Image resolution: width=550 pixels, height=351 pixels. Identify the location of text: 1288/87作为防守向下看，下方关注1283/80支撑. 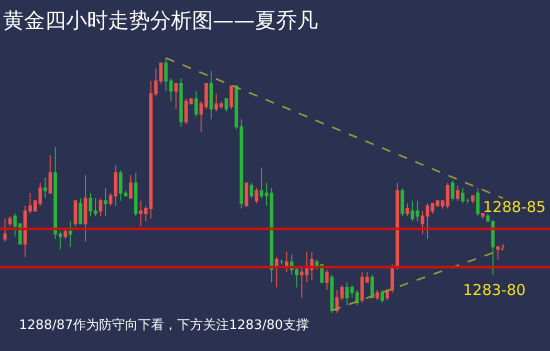
(164, 325).